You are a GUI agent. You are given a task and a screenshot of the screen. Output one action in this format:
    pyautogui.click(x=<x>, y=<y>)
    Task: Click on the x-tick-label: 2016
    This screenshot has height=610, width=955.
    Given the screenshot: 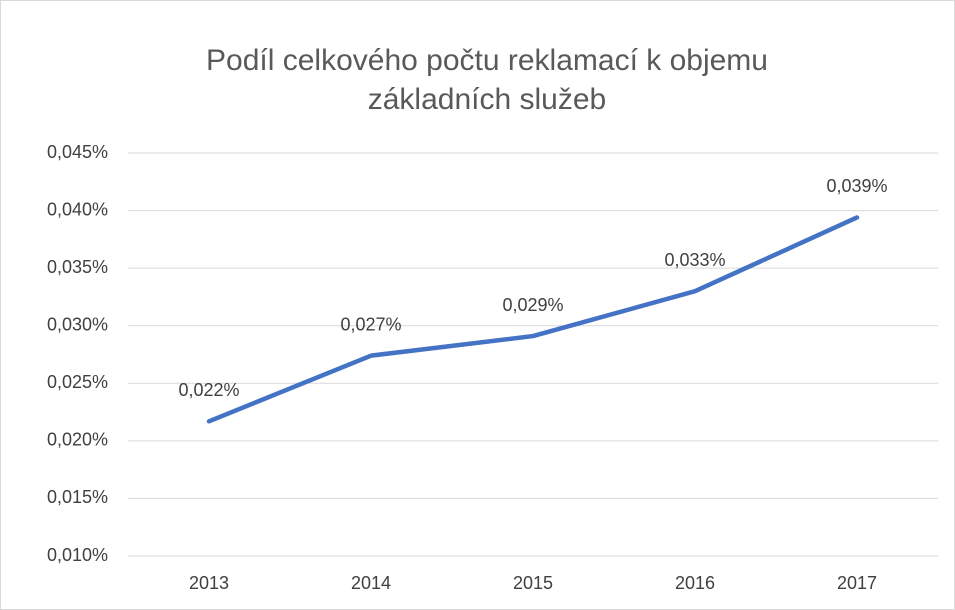 What is the action you would take?
    pyautogui.click(x=695, y=583)
    